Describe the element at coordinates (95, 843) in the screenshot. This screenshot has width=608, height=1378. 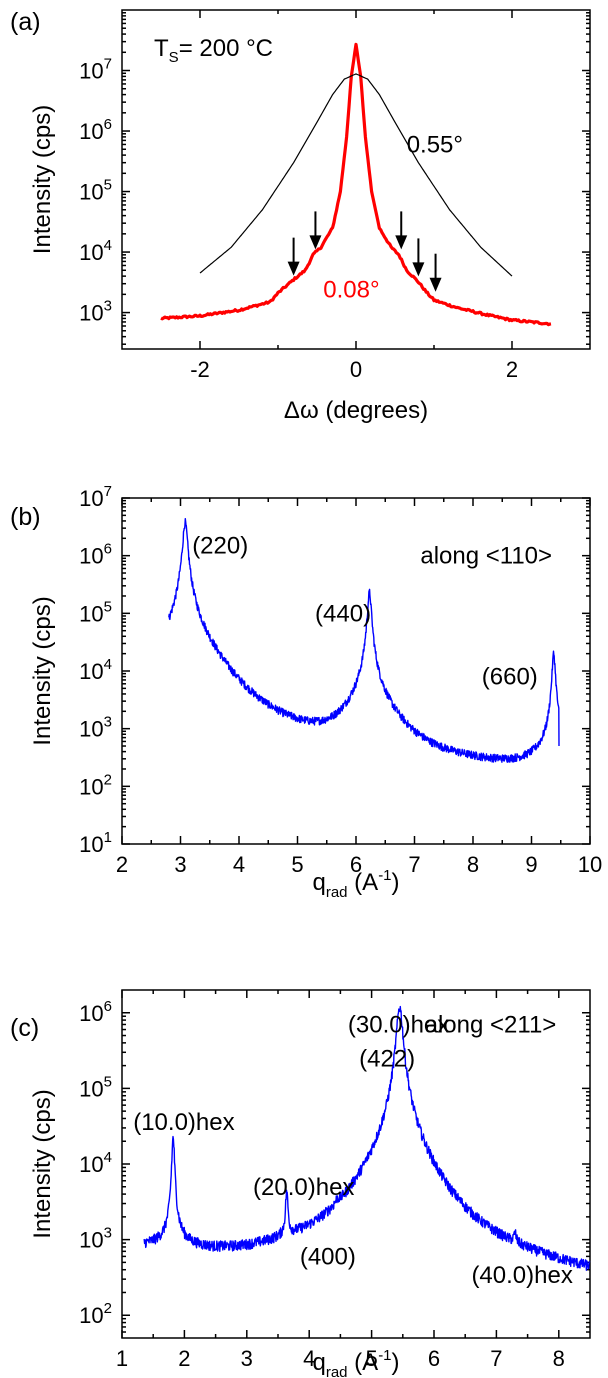
I see `y-tick-label: 10¹` at that location.